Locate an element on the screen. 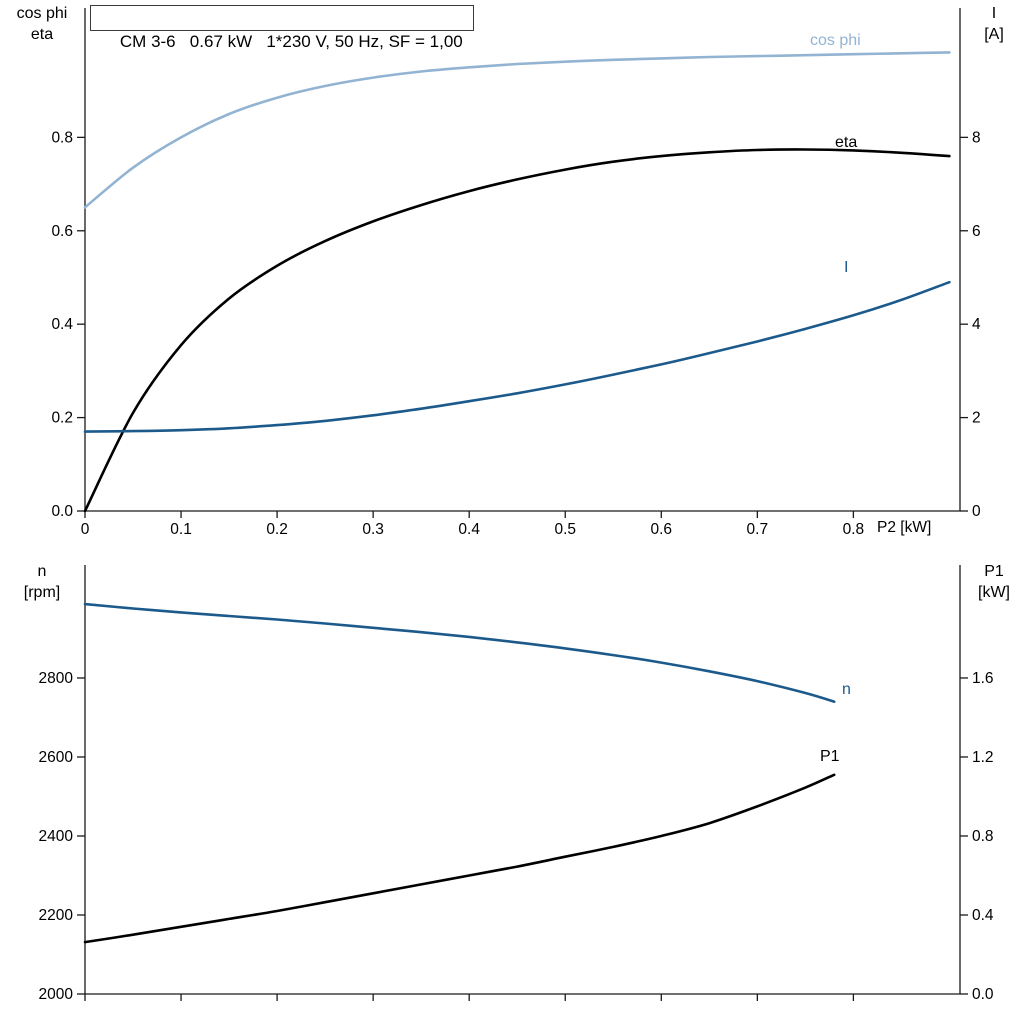 Image resolution: width=1024 pixels, height=1024 pixels. bottom-left-tick-label: 2400 is located at coordinates (56, 836).